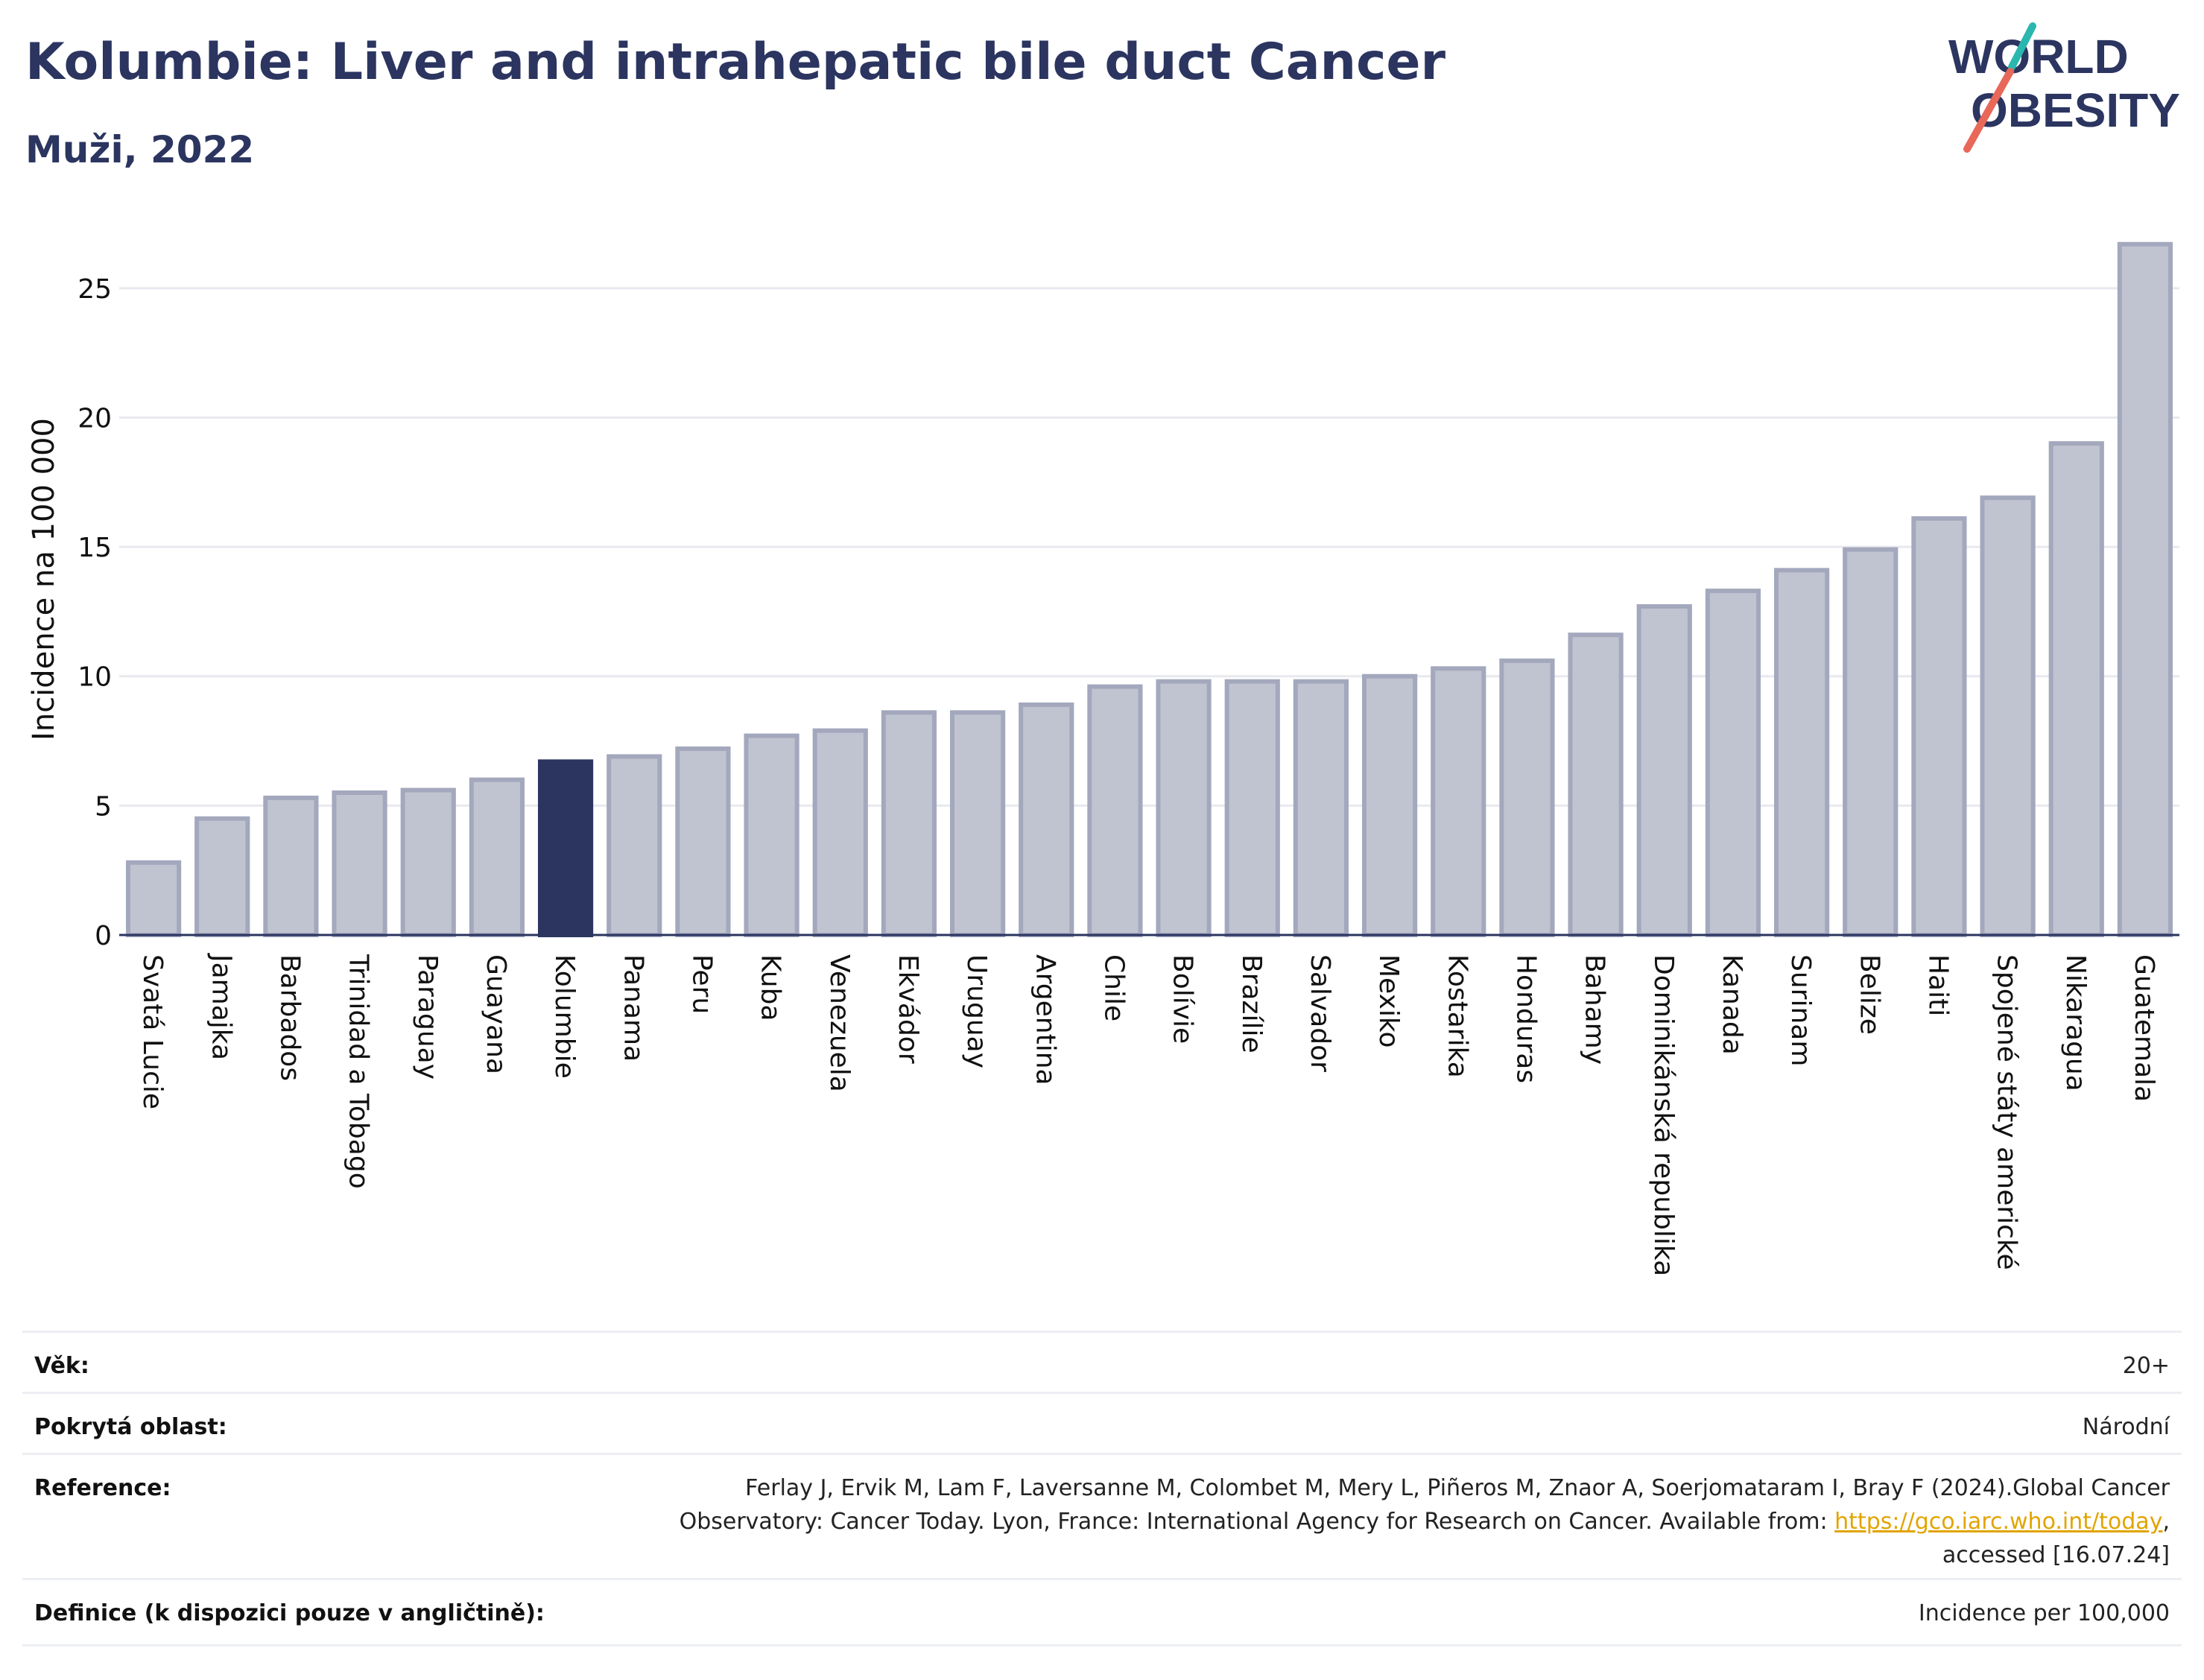  What do you see at coordinates (1988, 110) in the screenshot?
I see `logo-slash-red` at bounding box center [1988, 110].